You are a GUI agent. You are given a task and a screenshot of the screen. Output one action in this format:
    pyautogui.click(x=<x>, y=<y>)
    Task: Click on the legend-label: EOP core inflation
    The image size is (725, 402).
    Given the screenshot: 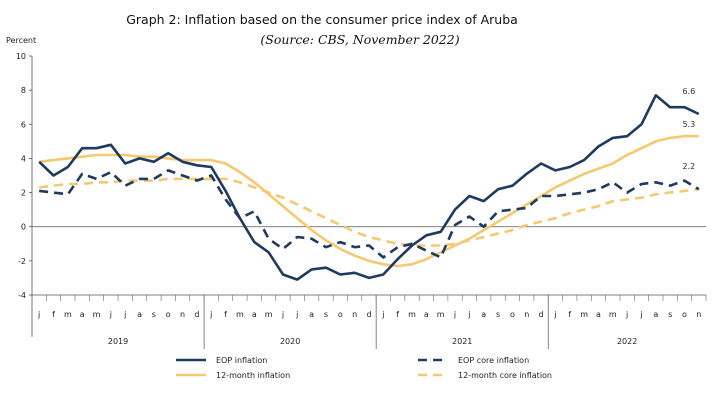 What is the action you would take?
    pyautogui.click(x=493, y=360)
    